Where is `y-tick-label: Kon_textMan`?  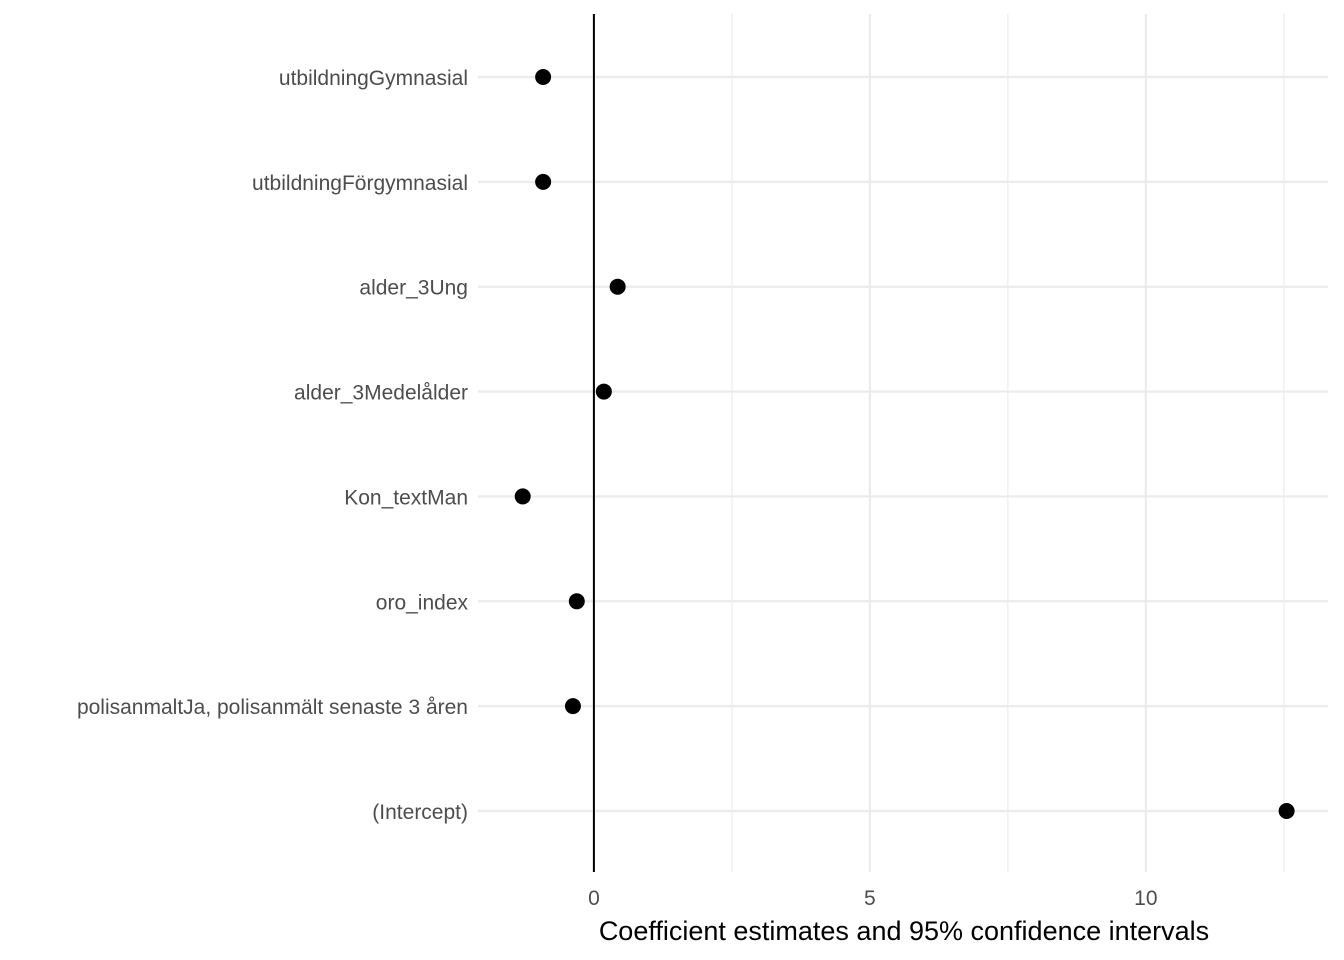 y-tick-label: Kon_textMan is located at coordinates (406, 497).